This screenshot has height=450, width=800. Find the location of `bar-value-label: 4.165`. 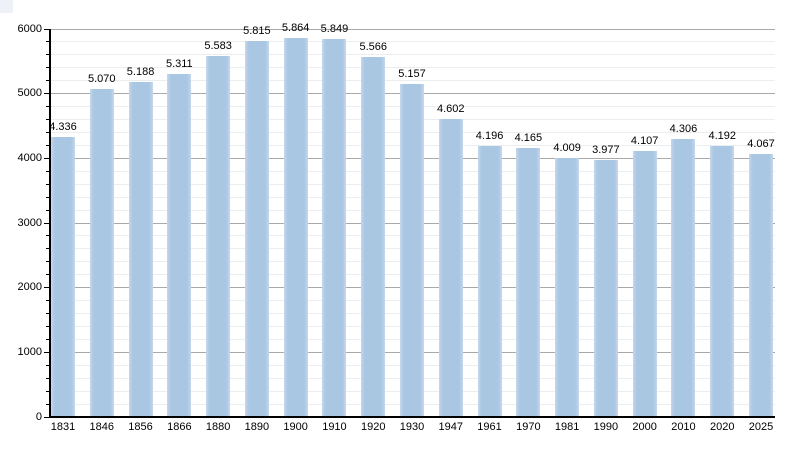

bar-value-label: 4.165 is located at coordinates (528, 137).